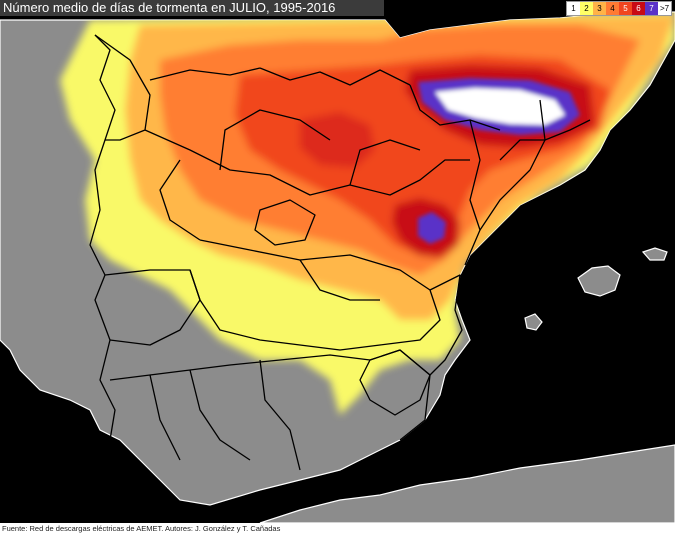  Describe the element at coordinates (612, 8) in the screenshot. I see `legend-item: 4` at that location.